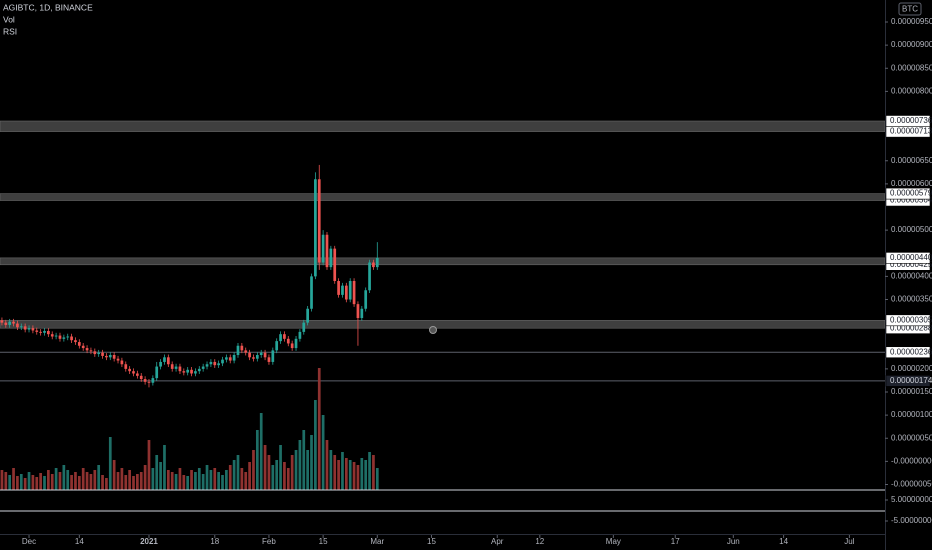 This screenshot has width=932, height=550. What do you see at coordinates (911, 229) in the screenshot?
I see `y-tick-label: 0.00000500` at bounding box center [911, 229].